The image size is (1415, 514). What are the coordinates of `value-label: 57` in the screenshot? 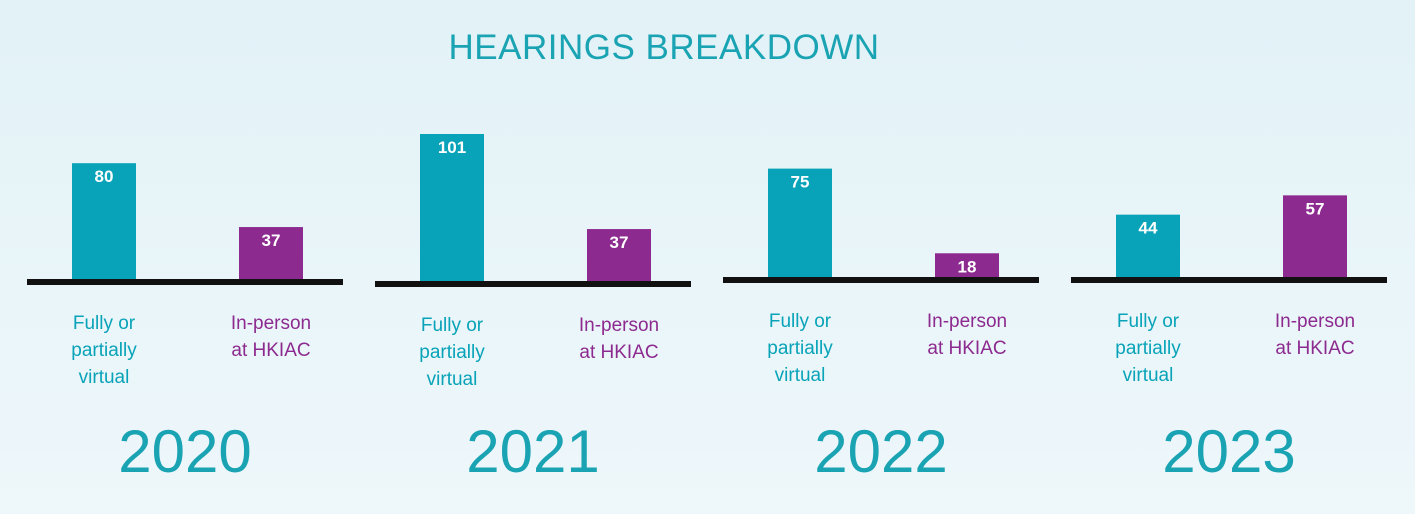 It's located at (1315, 208).